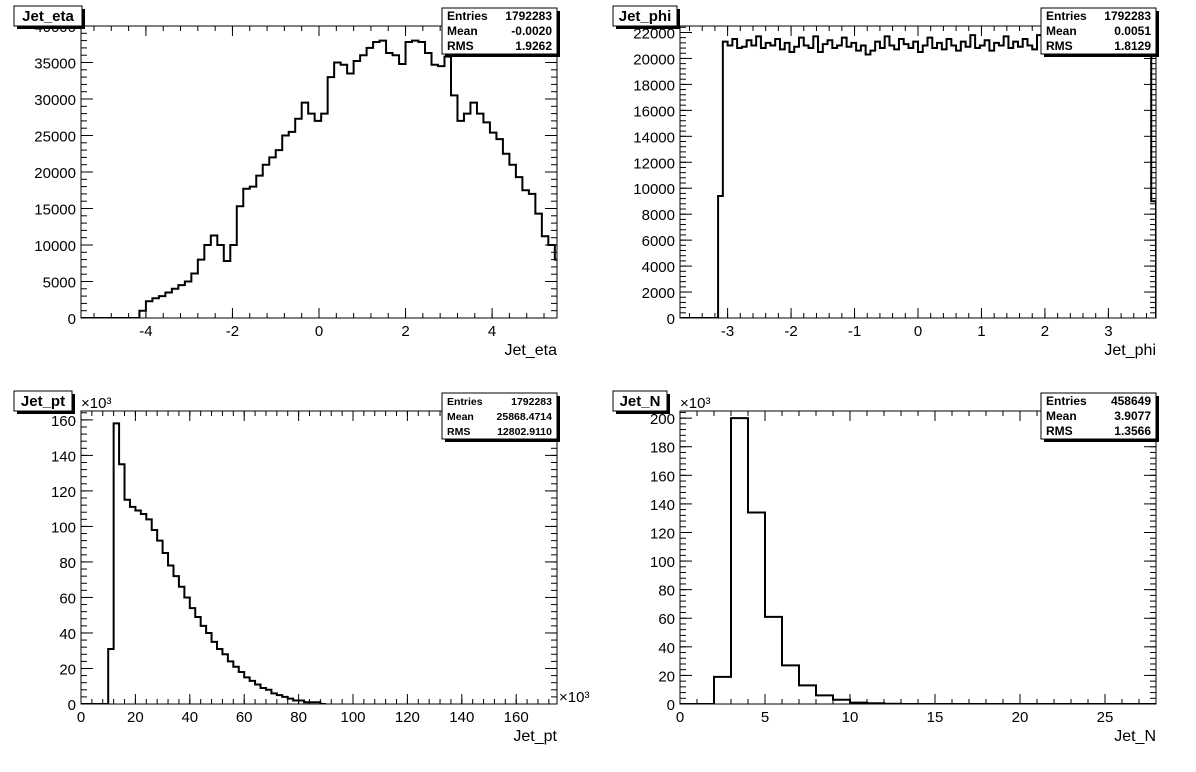 The height and width of the screenshot is (772, 1196). I want to click on y-tick-label: 20000, so click(654, 59).